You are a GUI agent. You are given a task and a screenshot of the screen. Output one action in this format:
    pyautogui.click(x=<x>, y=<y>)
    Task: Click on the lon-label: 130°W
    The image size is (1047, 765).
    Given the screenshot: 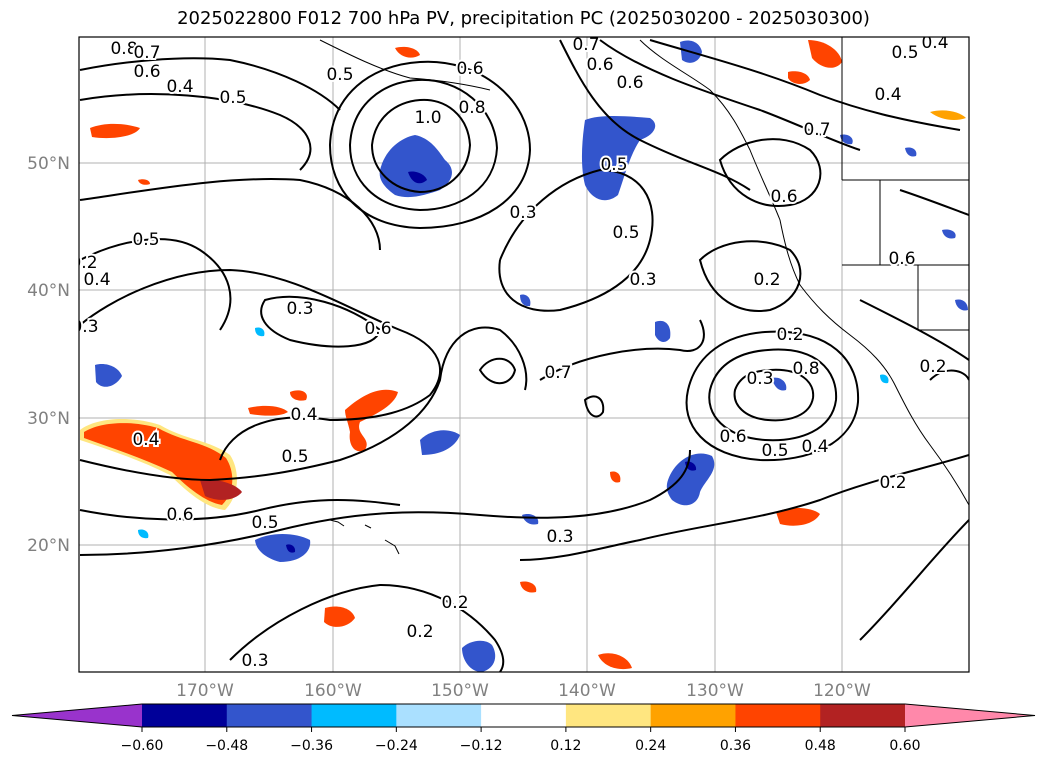 What is the action you would take?
    pyautogui.click(x=715, y=691)
    